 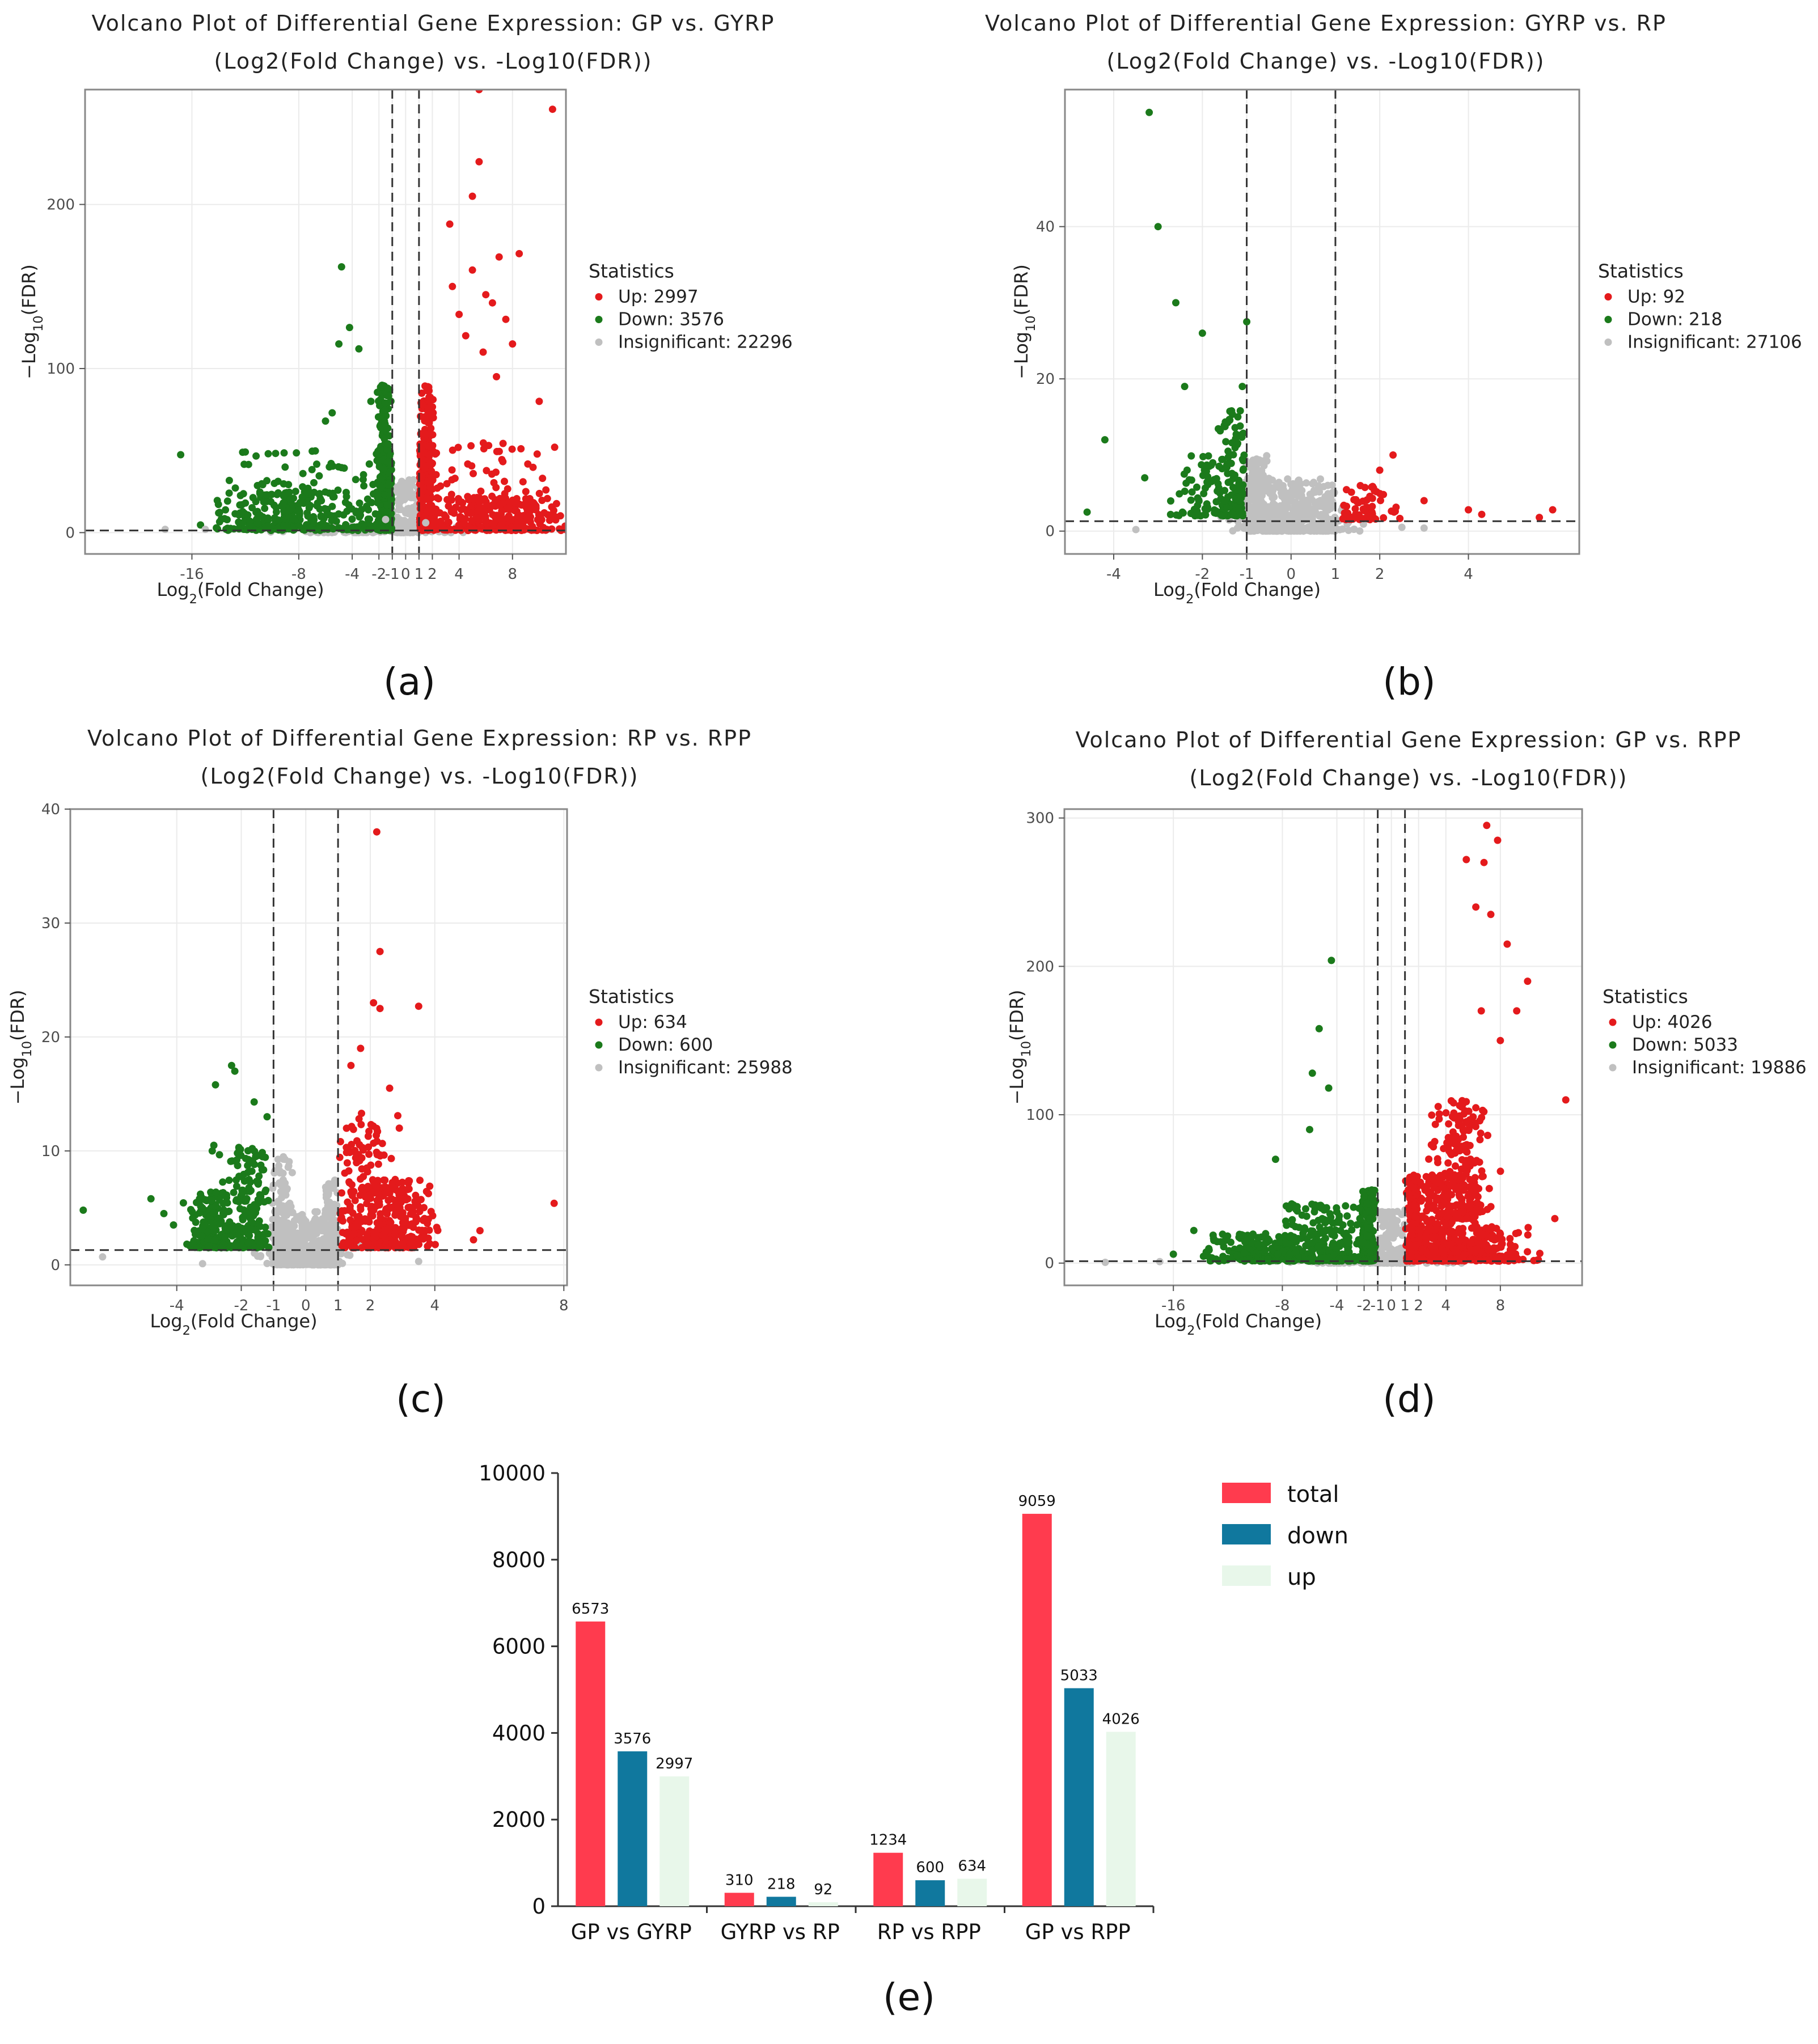 What do you see at coordinates (32, 322) in the screenshot?
I see `y-axis-label: −Log10(FDR)` at bounding box center [32, 322].